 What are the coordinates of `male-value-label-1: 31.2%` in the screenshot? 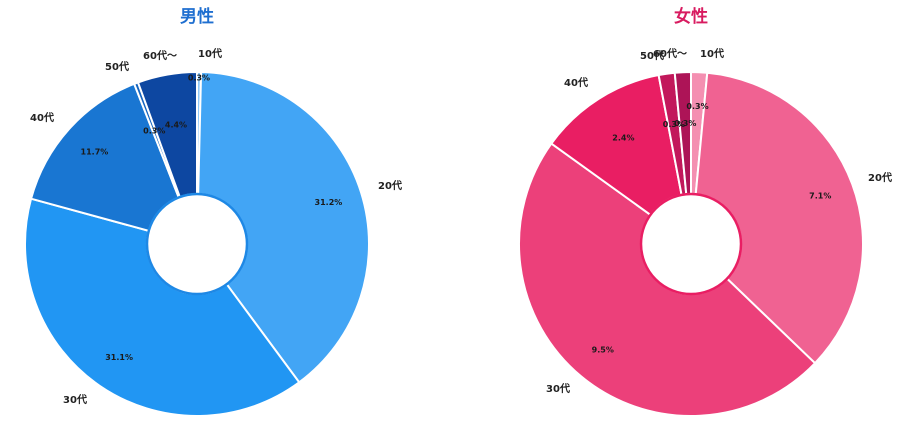 It's located at (329, 202).